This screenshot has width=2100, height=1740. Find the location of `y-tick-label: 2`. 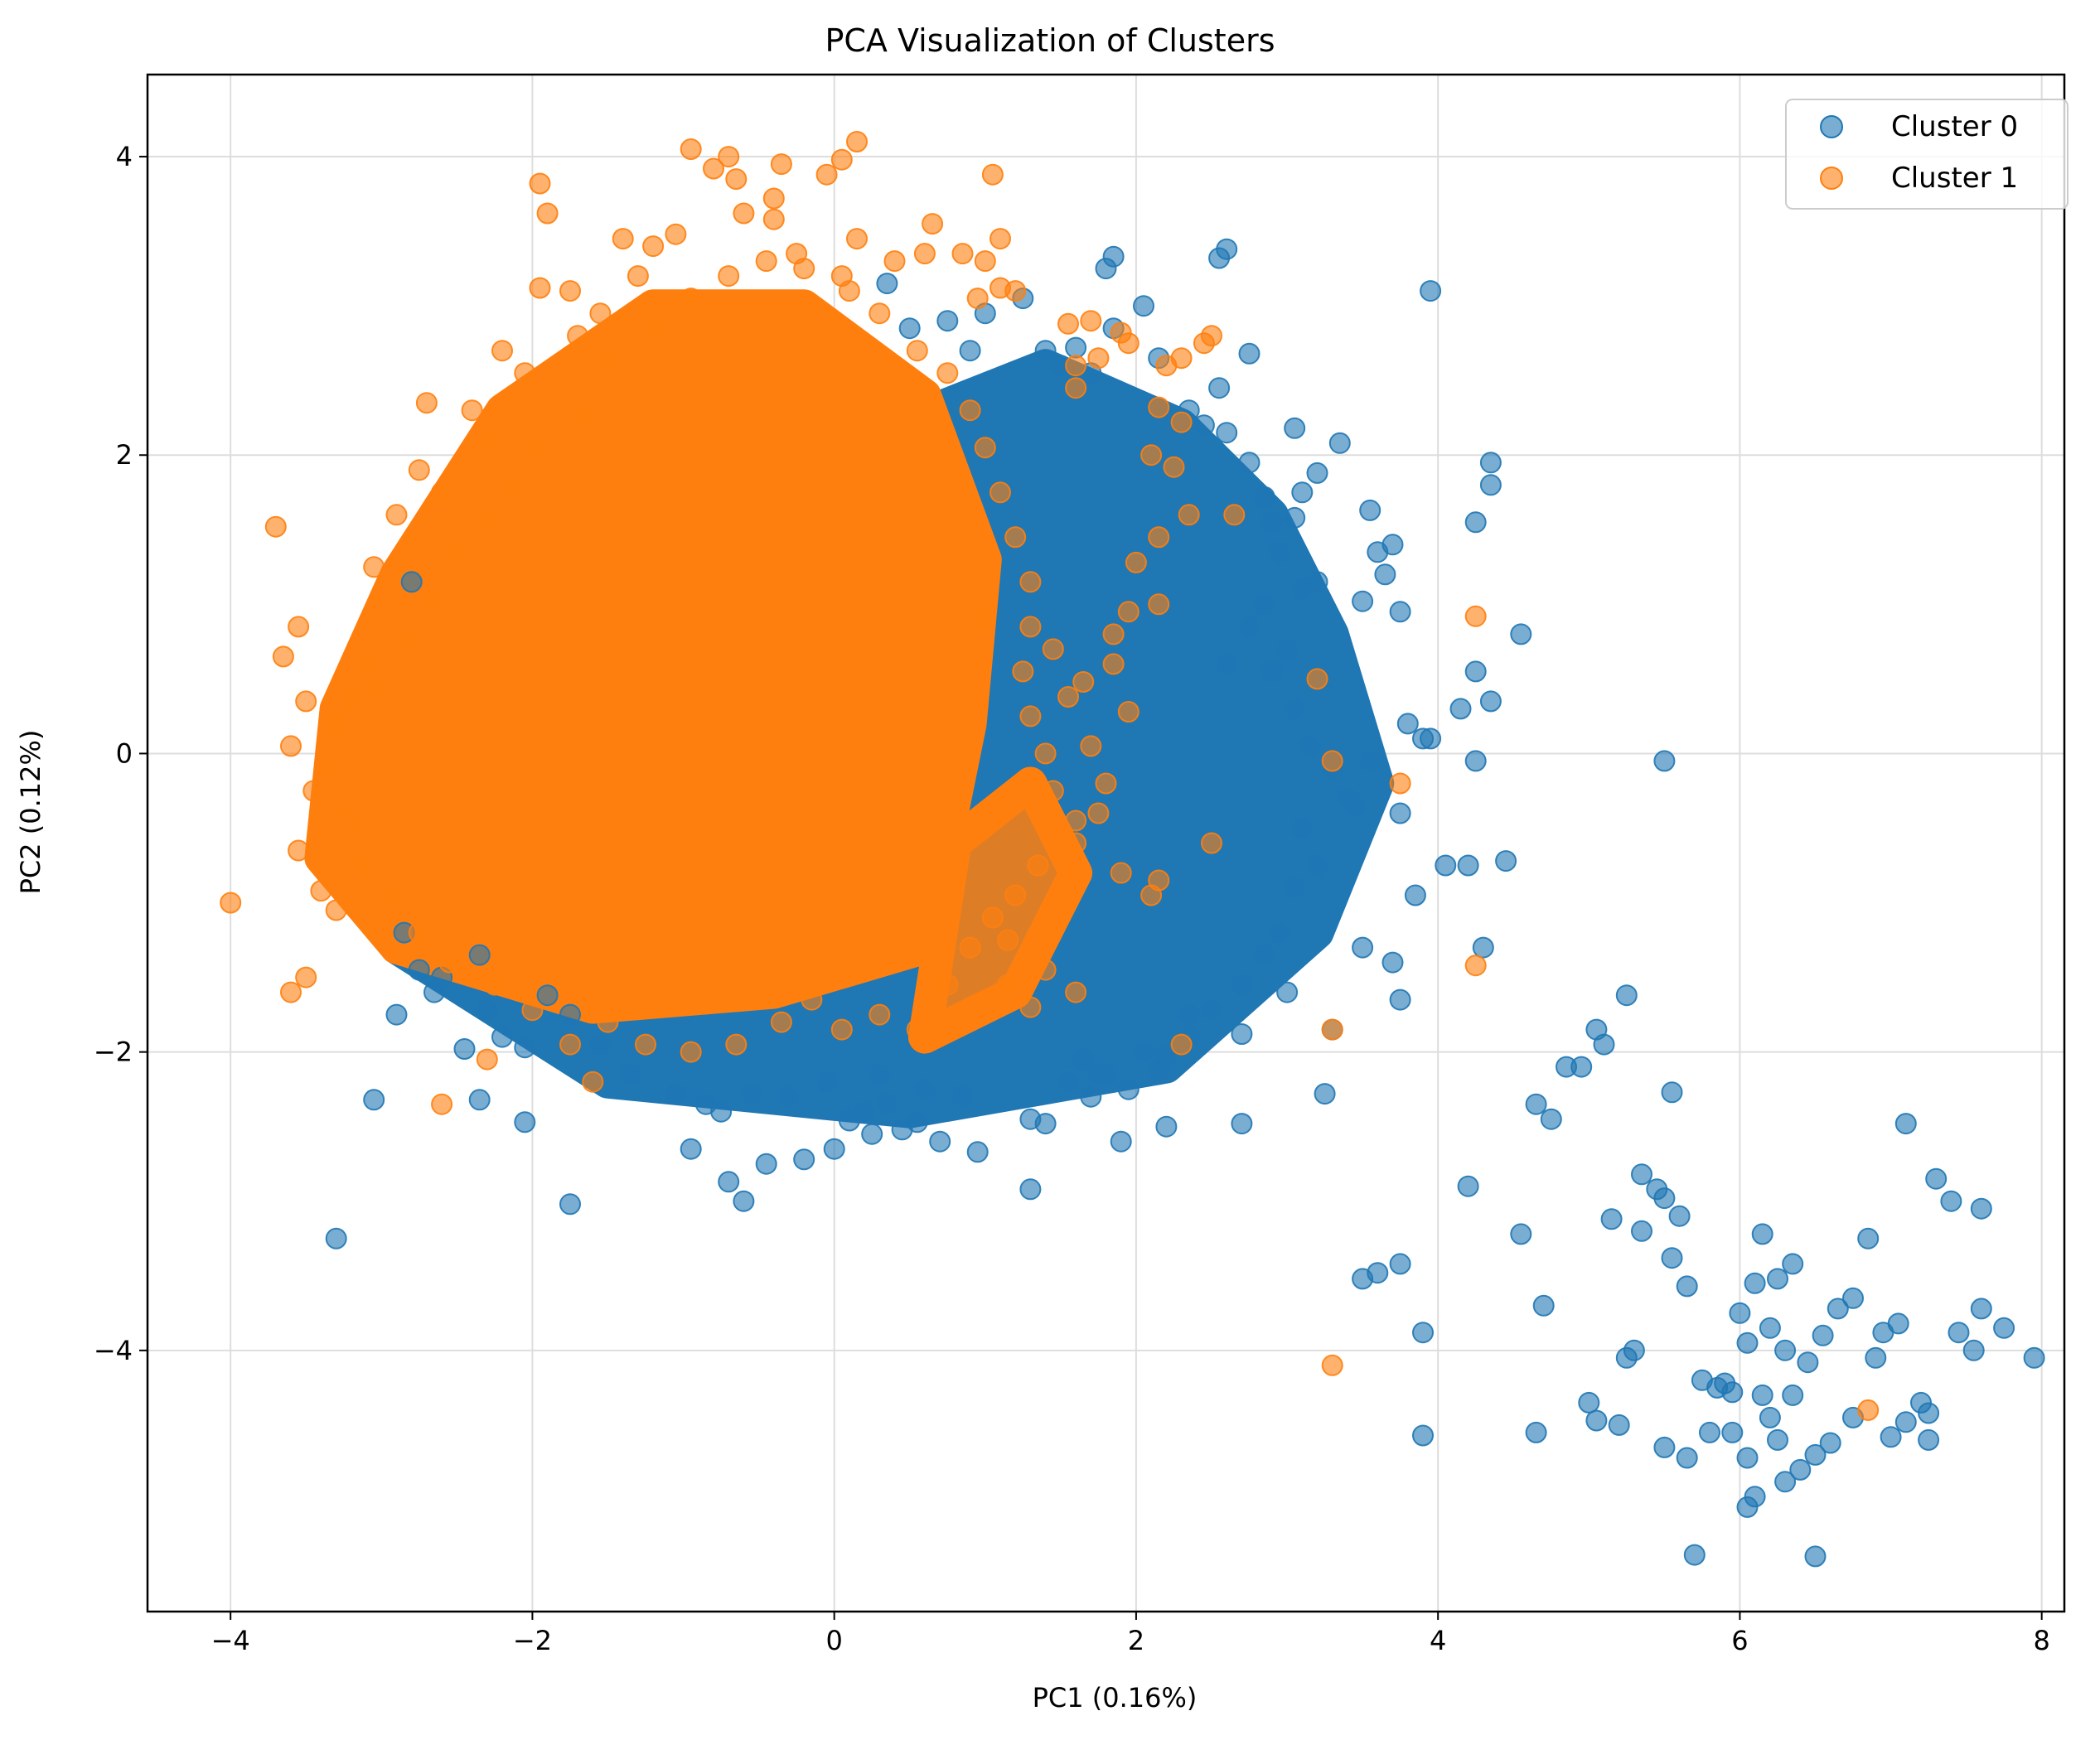

y-tick-label: 2 is located at coordinates (125, 455).